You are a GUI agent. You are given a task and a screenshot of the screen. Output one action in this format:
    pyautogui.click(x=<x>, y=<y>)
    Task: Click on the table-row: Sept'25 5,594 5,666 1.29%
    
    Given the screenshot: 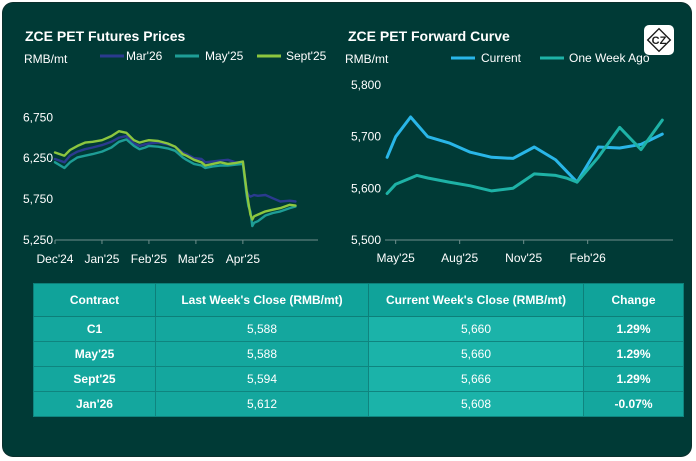 What is the action you would take?
    pyautogui.click(x=358, y=379)
    